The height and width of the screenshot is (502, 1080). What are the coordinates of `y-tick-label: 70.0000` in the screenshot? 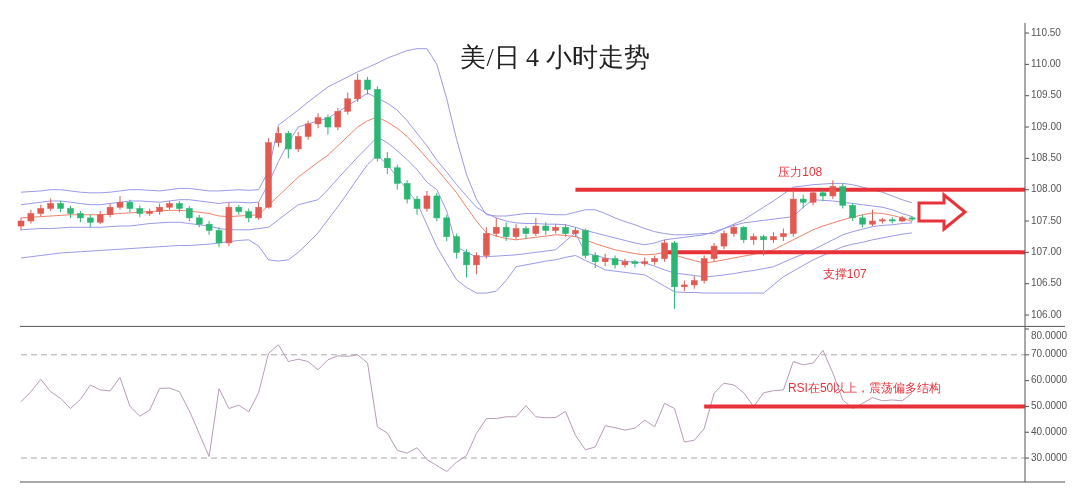 It's located at (1049, 354).